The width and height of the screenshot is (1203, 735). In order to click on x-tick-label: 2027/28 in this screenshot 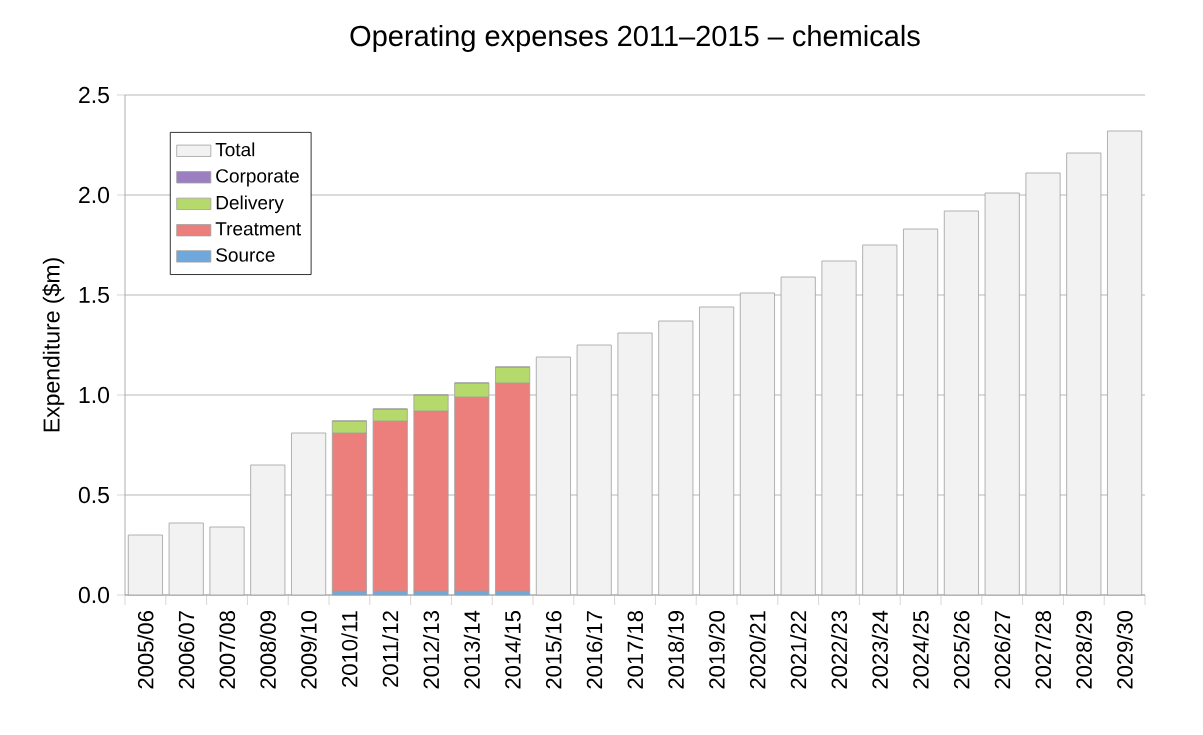, I will do `click(1043, 650)`.